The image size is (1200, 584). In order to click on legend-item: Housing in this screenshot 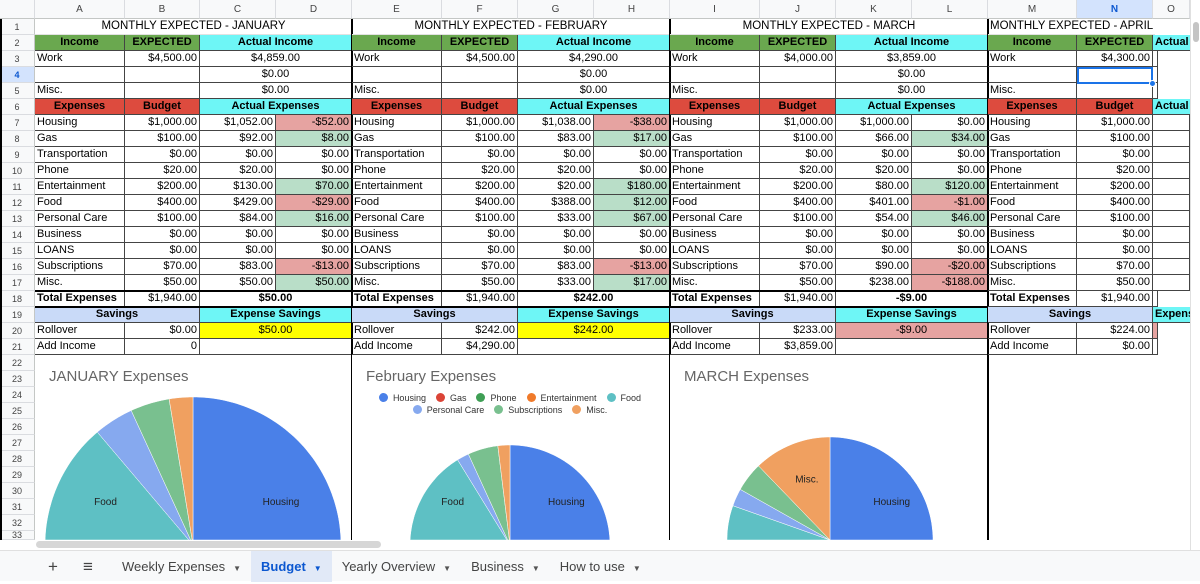, I will do `click(402, 398)`.